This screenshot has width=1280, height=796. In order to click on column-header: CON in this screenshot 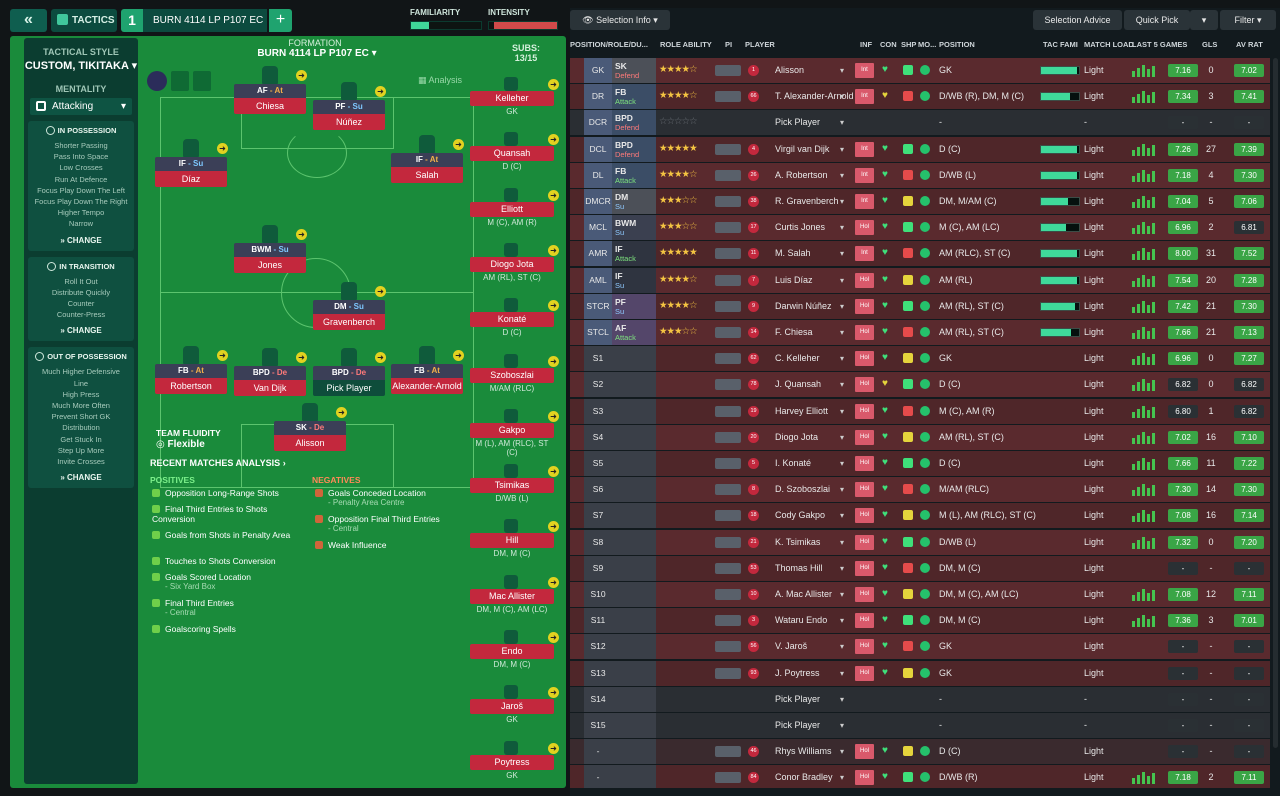, I will do `click(888, 44)`.